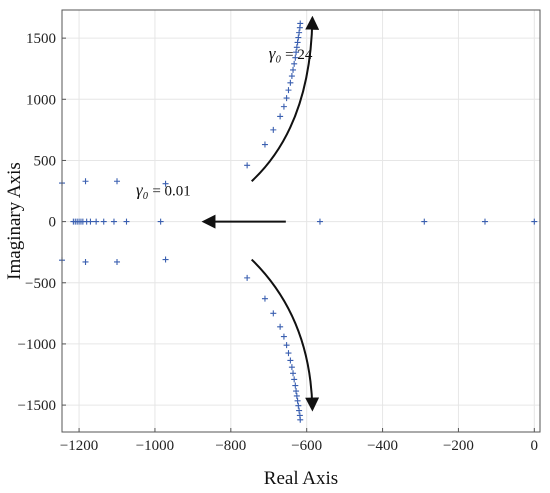  What do you see at coordinates (40, 284) in the screenshot?
I see `y-tick-label: −500` at bounding box center [40, 284].